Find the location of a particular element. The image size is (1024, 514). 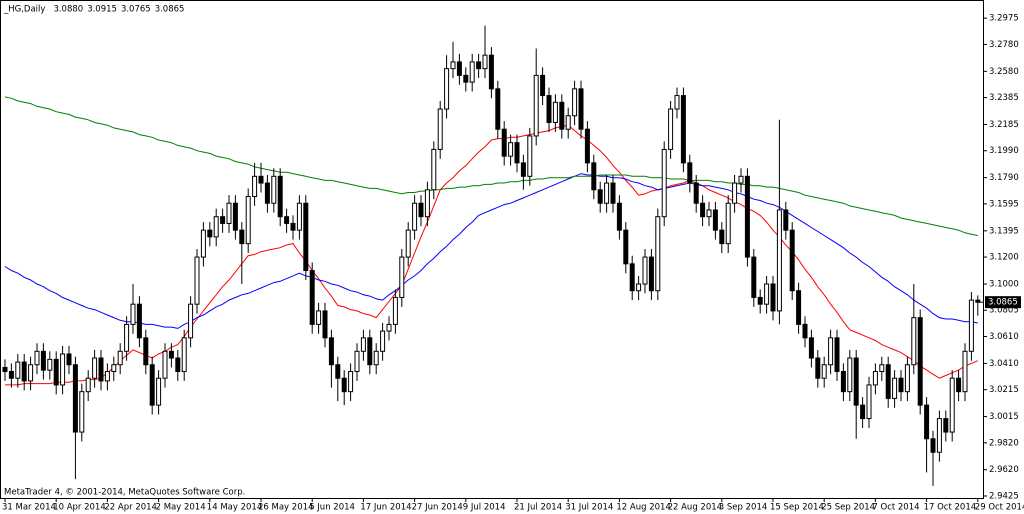

x-tick-label: 21 Jul 2014 is located at coordinates (538, 508).